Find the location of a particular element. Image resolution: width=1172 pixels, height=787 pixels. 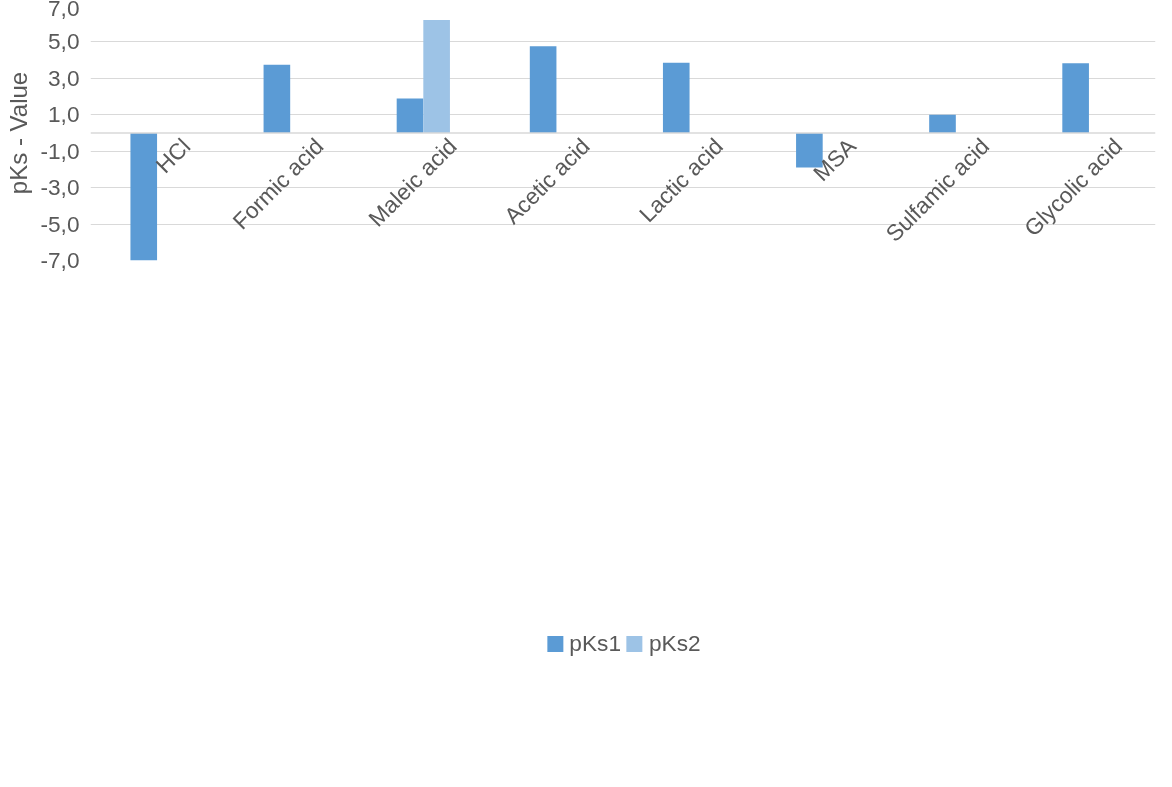

y-tick-label: -5,0 is located at coordinates (60, 223).